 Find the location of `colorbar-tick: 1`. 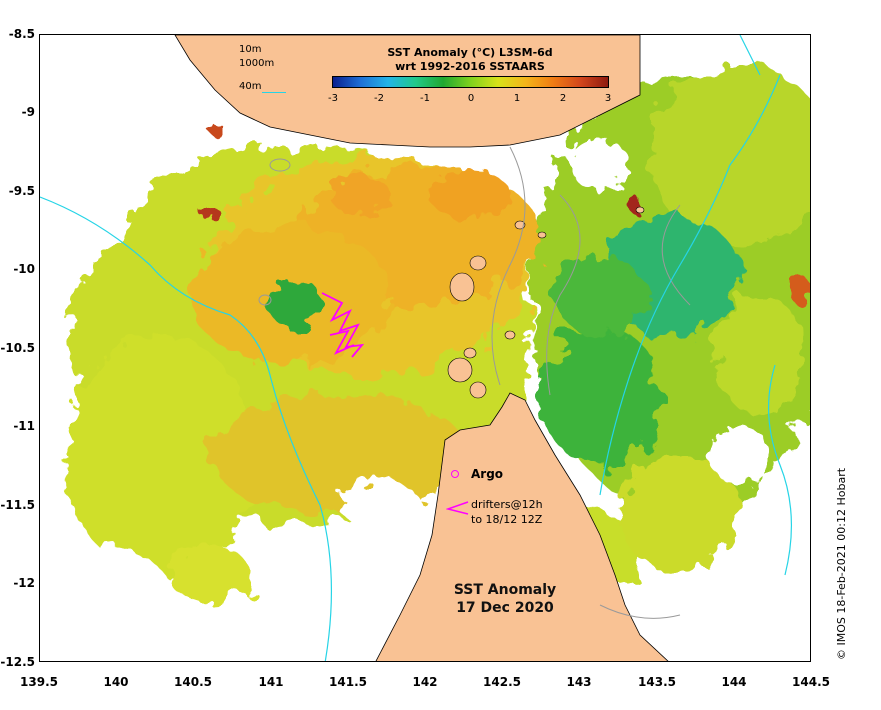

colorbar-tick: 1 is located at coordinates (517, 98).